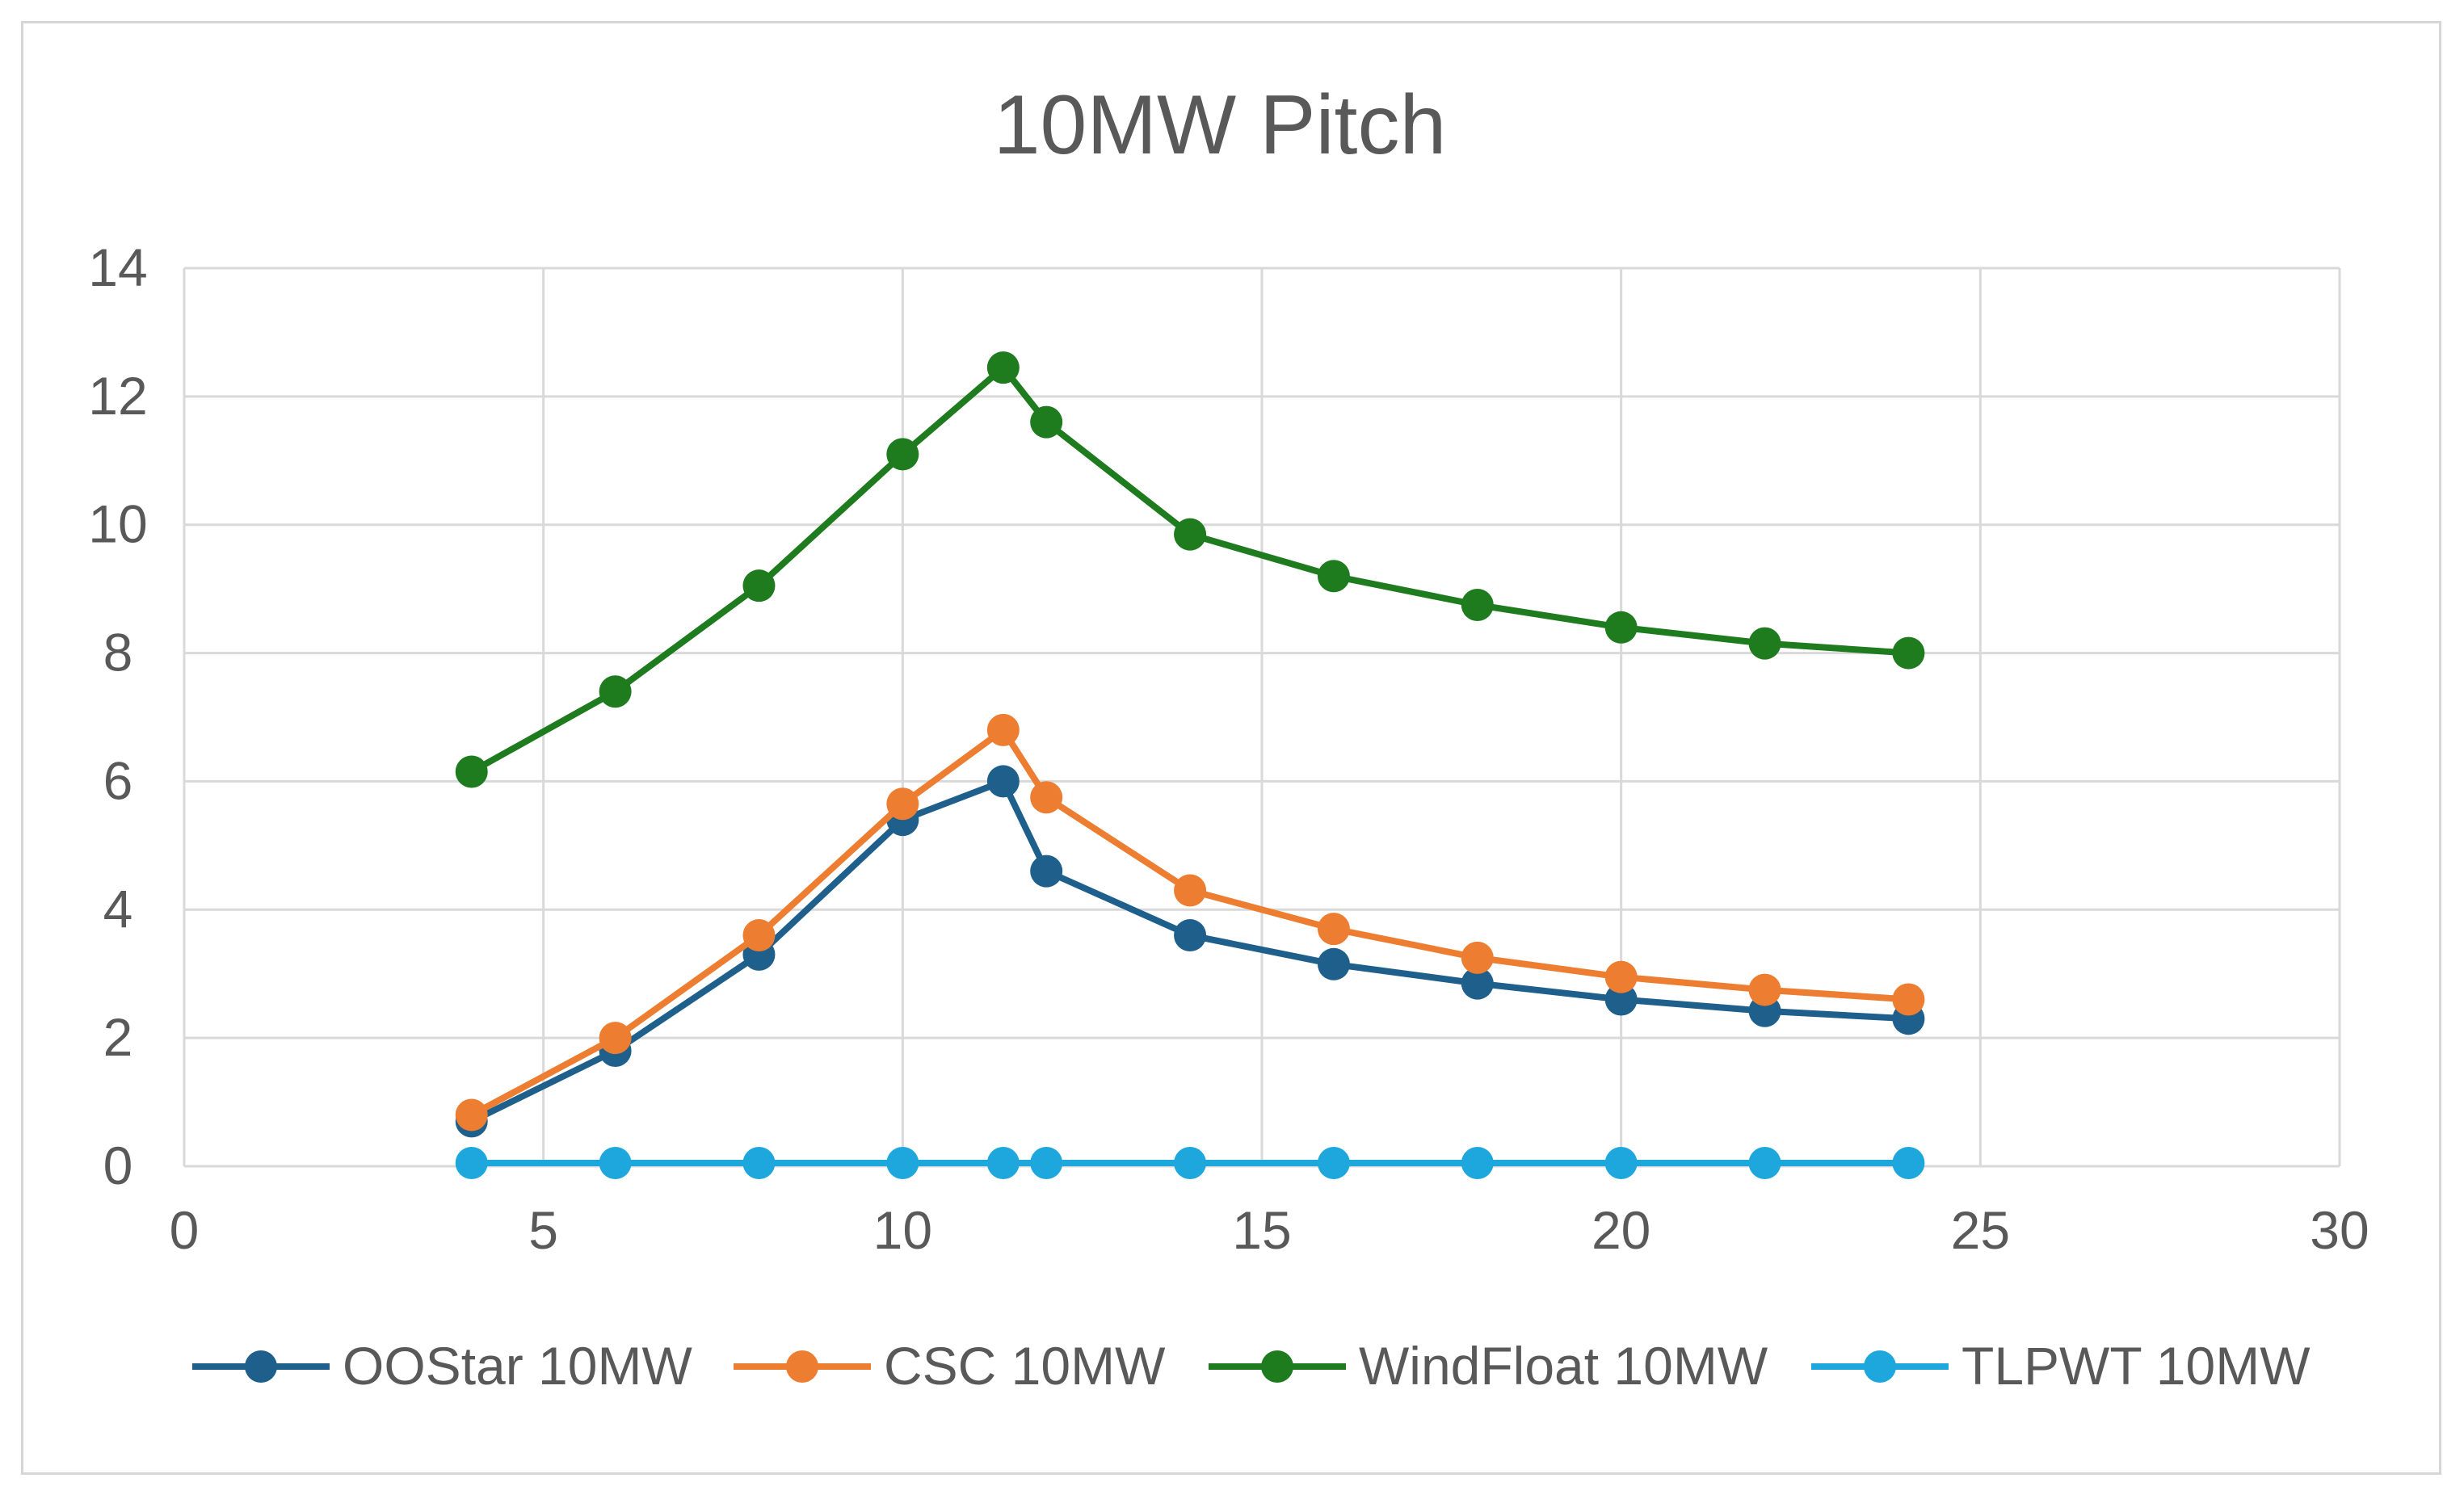  I want to click on legend-item-oostar-10mw: OOStar 10MW, so click(442, 1366).